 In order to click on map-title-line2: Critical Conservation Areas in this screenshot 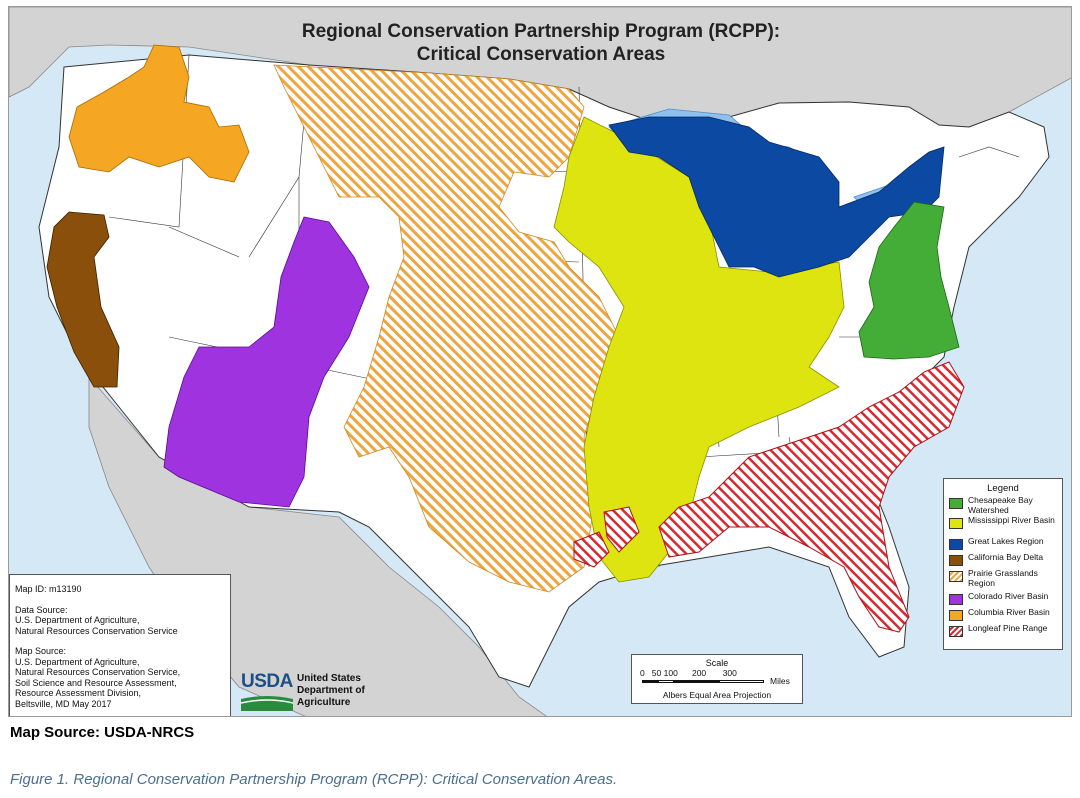, I will do `click(541, 54)`.